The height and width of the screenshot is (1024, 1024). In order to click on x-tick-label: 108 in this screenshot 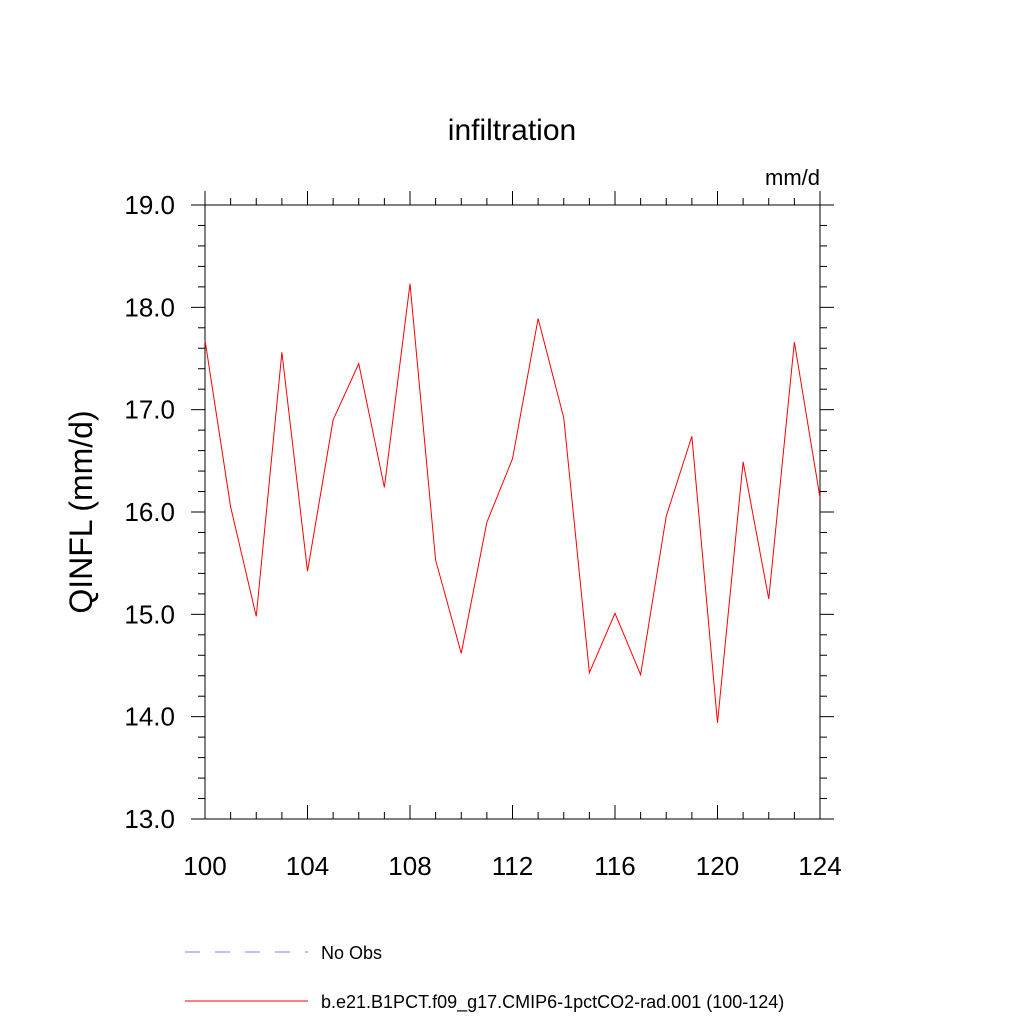, I will do `click(409, 866)`.